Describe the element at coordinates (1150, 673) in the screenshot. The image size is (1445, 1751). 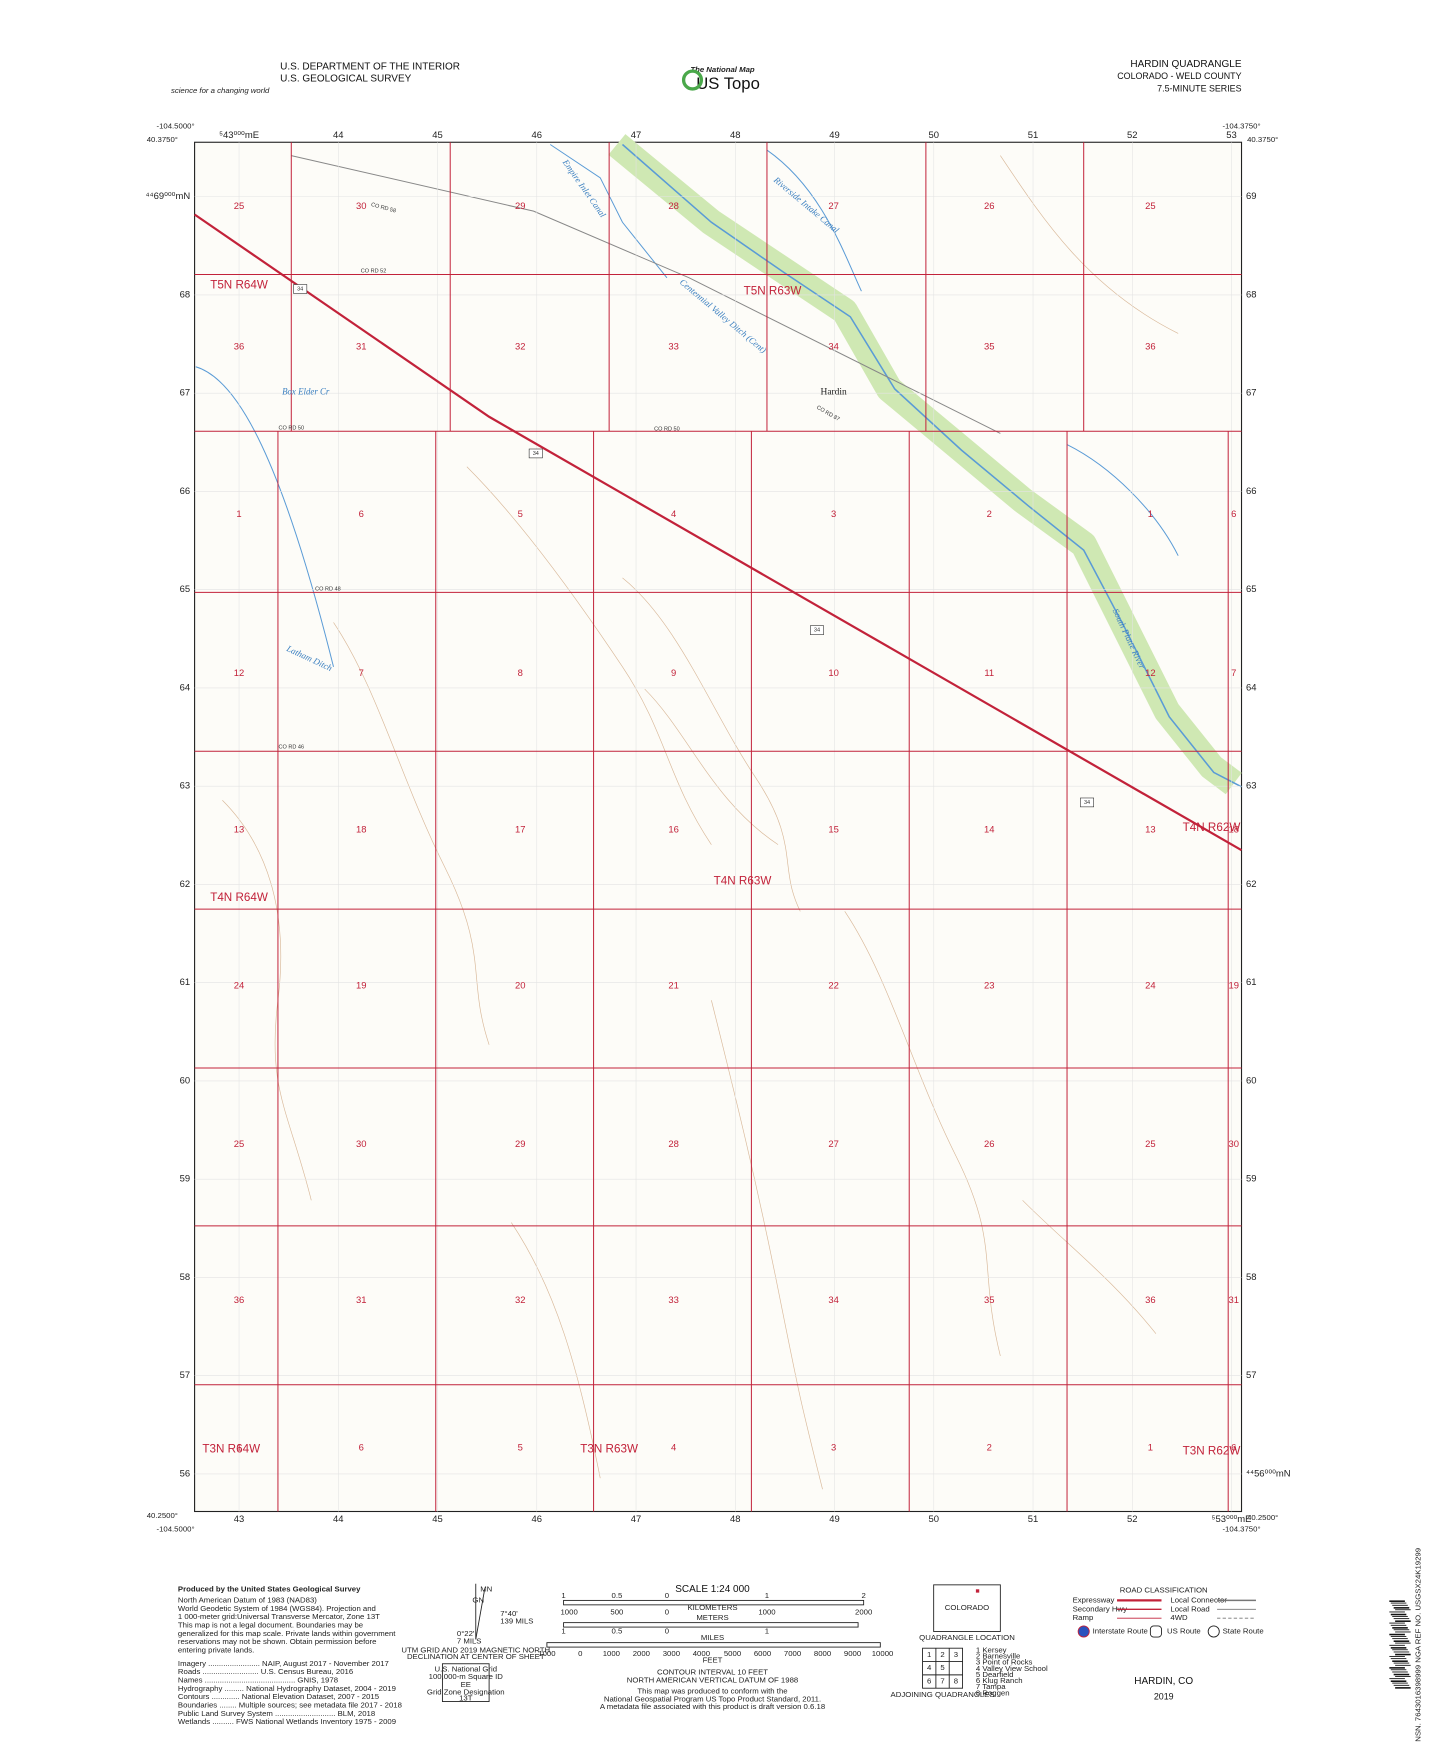
I see `section-number: 12` at that location.